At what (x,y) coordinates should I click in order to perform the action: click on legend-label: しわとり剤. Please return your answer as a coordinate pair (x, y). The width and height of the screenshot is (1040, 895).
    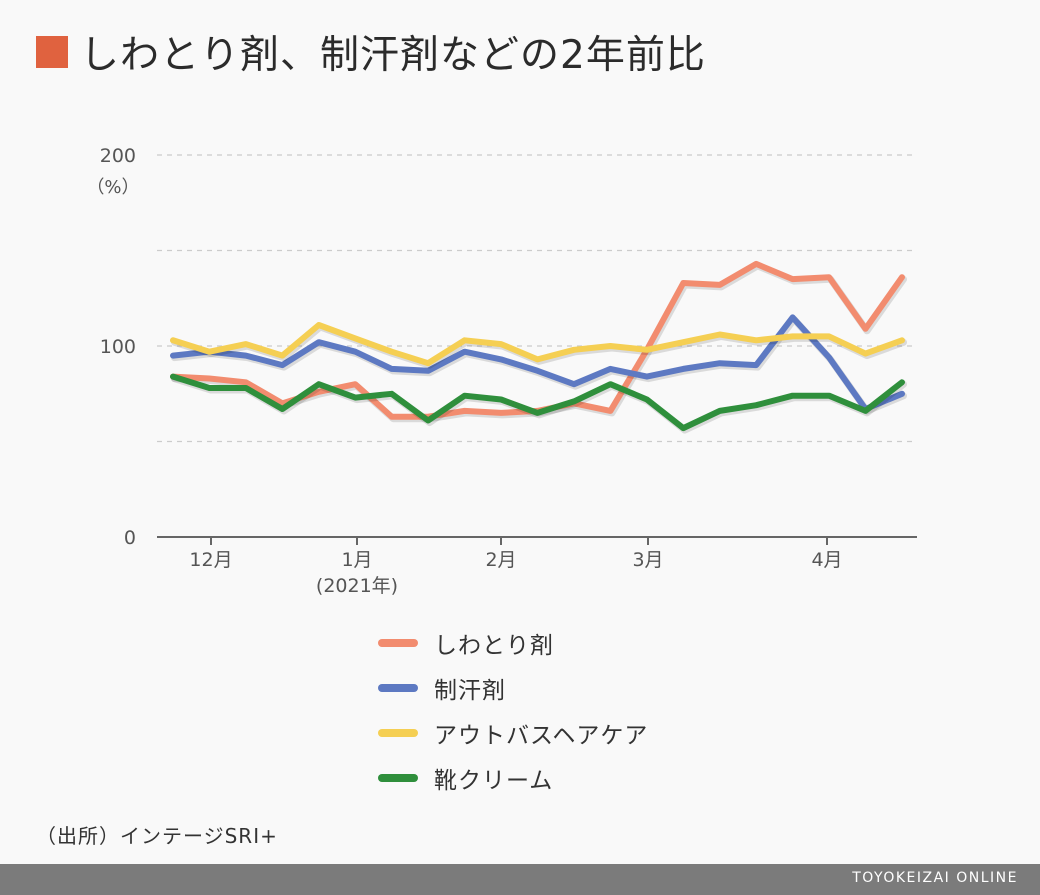
    Looking at the image, I should click on (494, 645).